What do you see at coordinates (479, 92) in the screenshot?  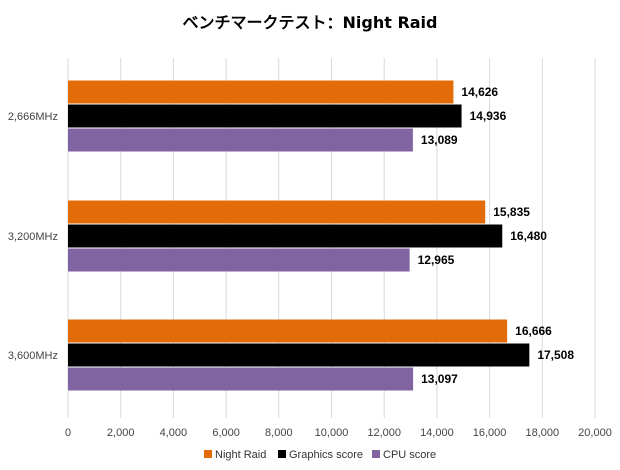 I see `data-label: 14,626` at bounding box center [479, 92].